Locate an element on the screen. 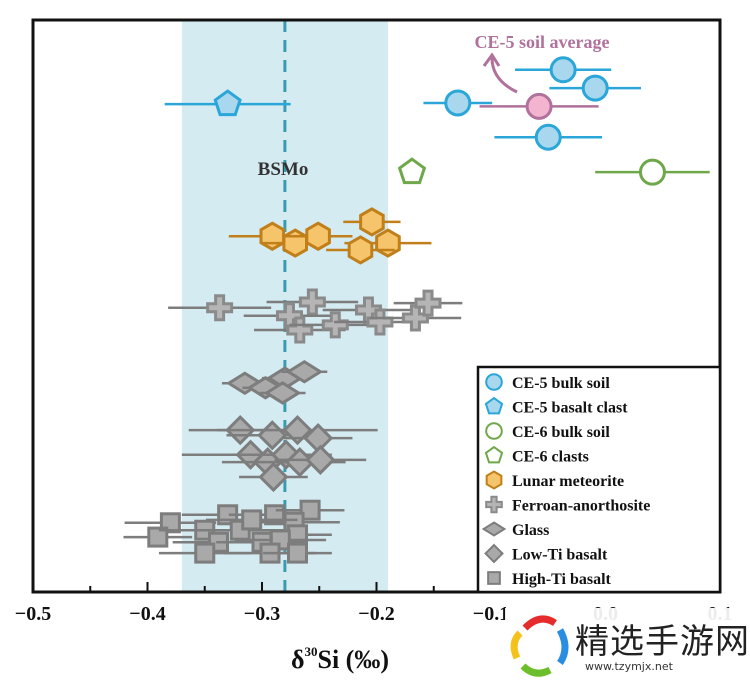  watermark-logo-icon is located at coordinates (539, 646).